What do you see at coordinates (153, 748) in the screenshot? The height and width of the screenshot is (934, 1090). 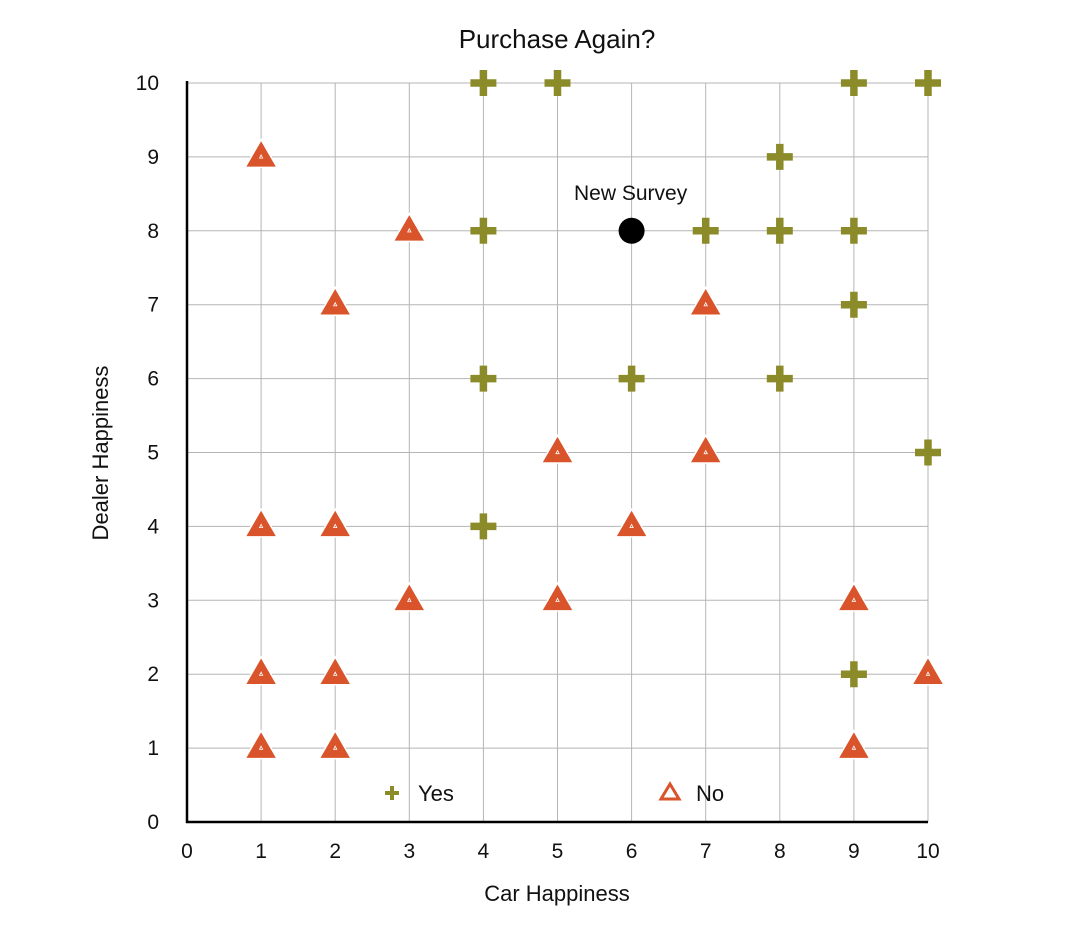 I see `y-tick-label: 1` at bounding box center [153, 748].